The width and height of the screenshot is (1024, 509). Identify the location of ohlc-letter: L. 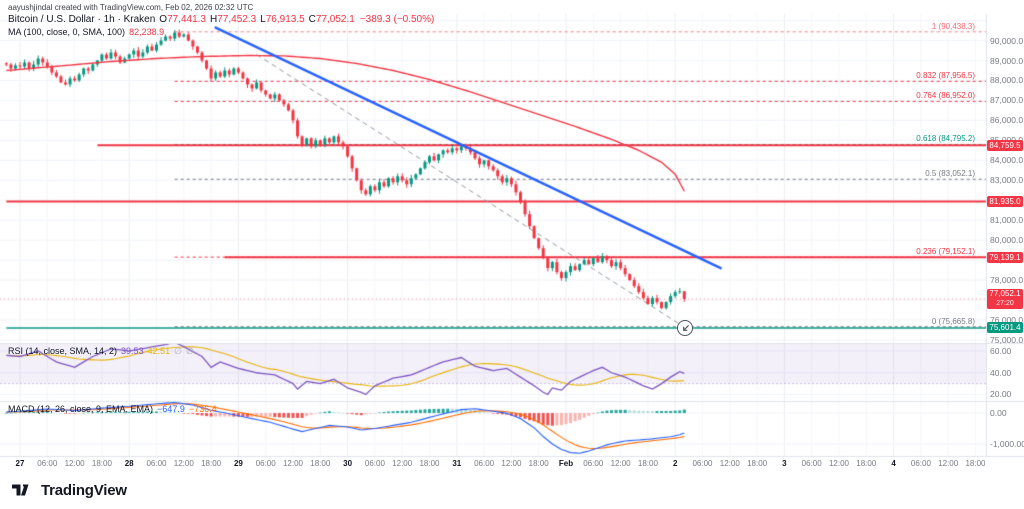
(263, 19).